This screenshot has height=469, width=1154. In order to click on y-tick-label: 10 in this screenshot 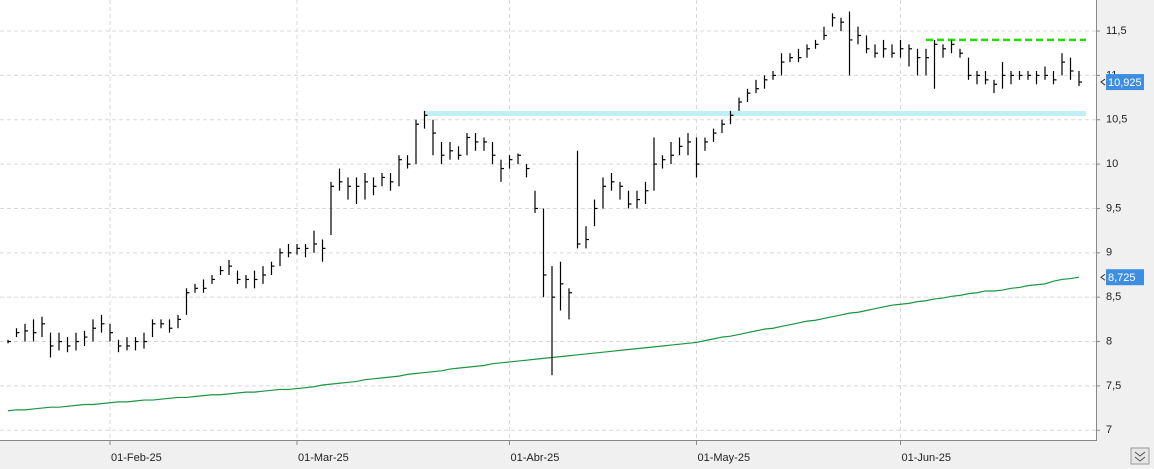, I will do `click(1112, 164)`.